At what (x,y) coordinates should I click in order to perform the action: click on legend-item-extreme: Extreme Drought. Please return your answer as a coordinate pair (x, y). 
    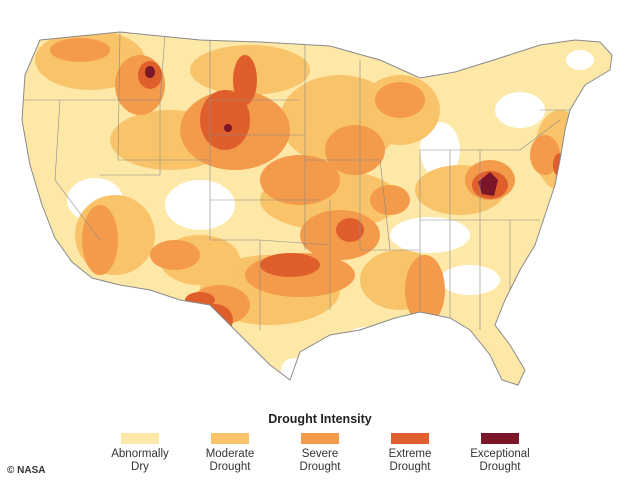
    Looking at the image, I should click on (410, 453).